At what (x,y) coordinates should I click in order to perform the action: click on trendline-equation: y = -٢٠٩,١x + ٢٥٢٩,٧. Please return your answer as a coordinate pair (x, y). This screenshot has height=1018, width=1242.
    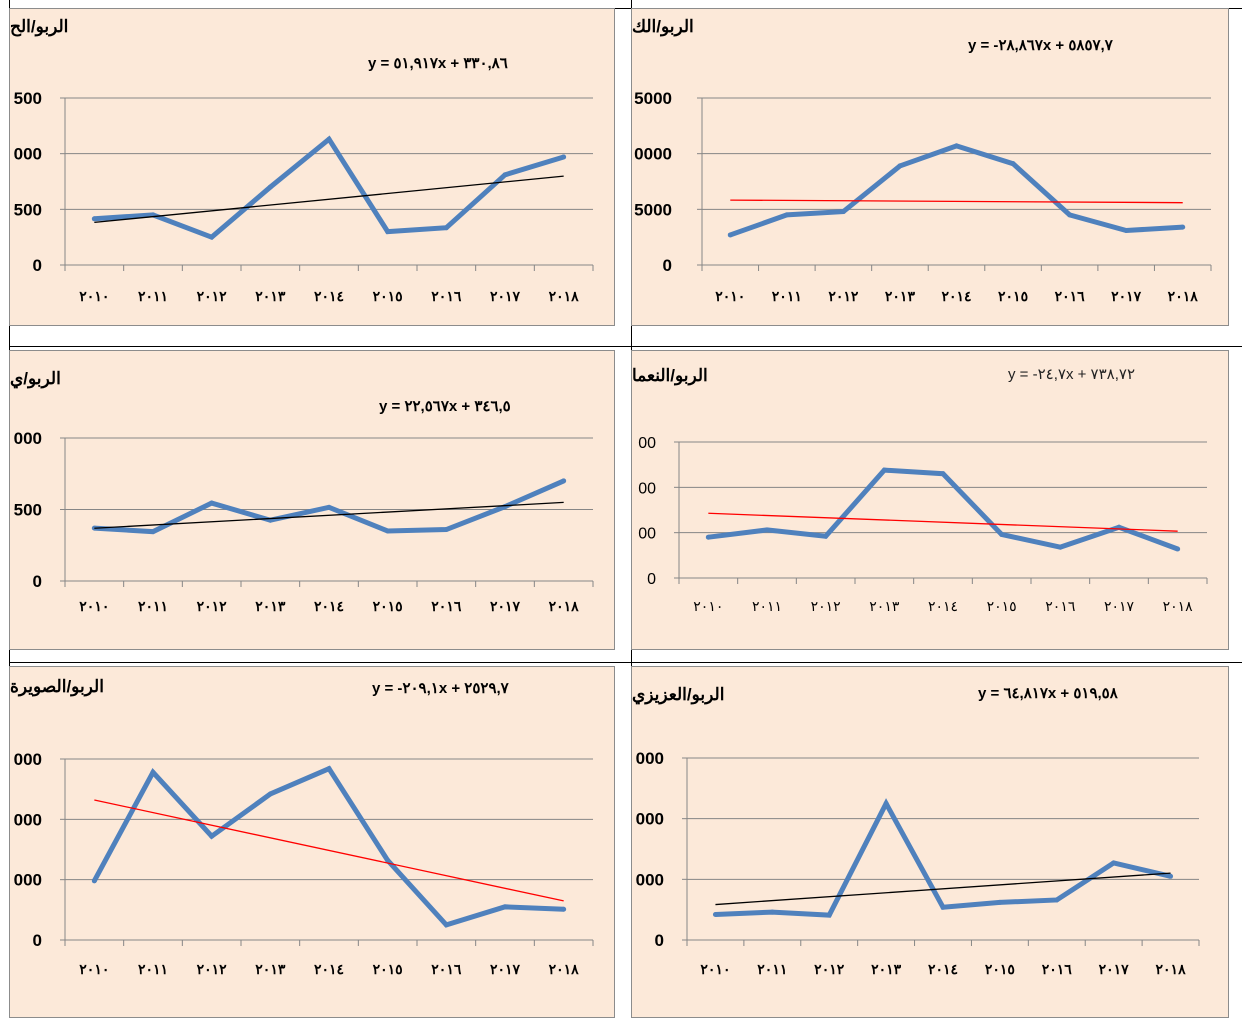
    Looking at the image, I should click on (440, 688).